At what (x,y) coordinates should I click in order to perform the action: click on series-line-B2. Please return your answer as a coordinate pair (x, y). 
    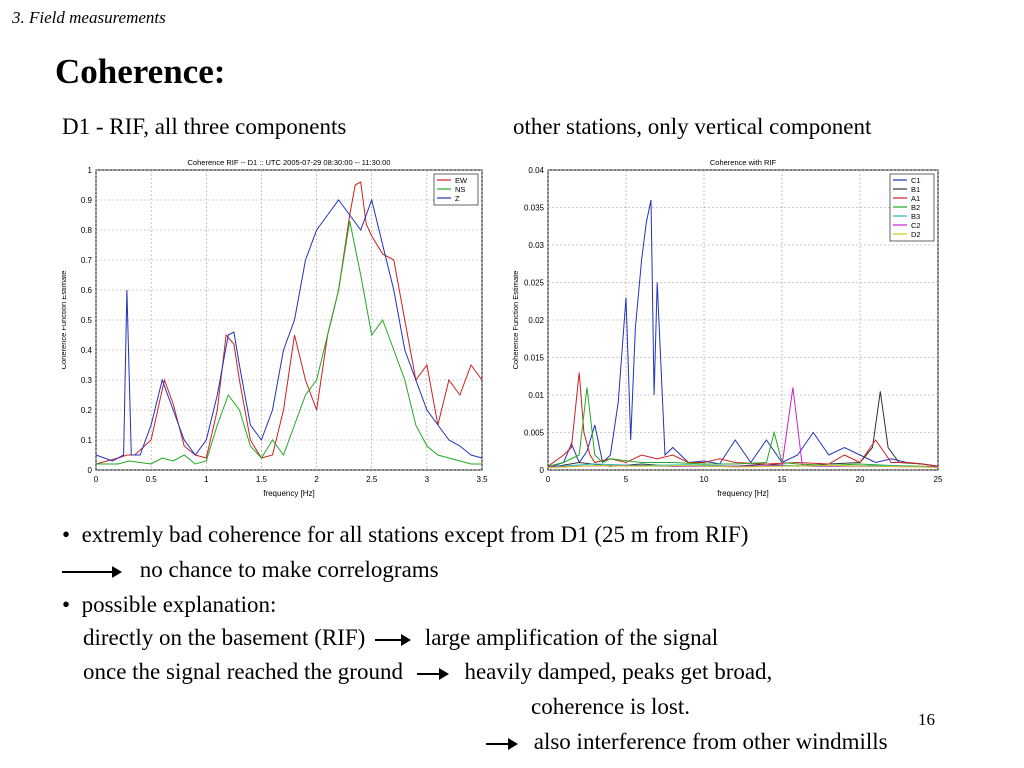
    Looking at the image, I should click on (743, 427).